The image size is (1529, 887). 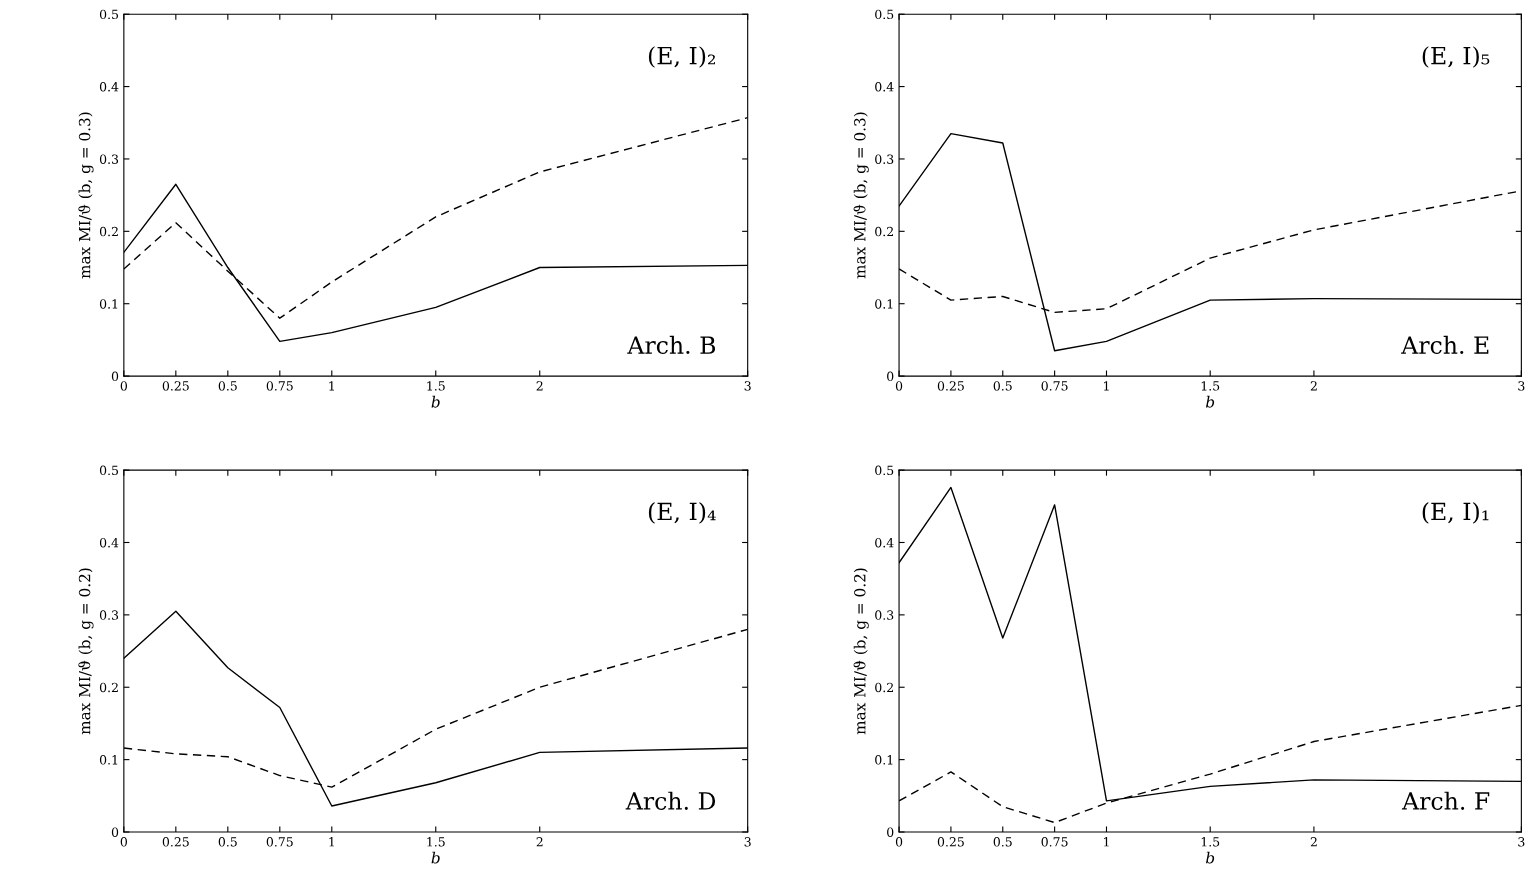 What do you see at coordinates (1445, 344) in the screenshot?
I see `annotation: Arch. E` at bounding box center [1445, 344].